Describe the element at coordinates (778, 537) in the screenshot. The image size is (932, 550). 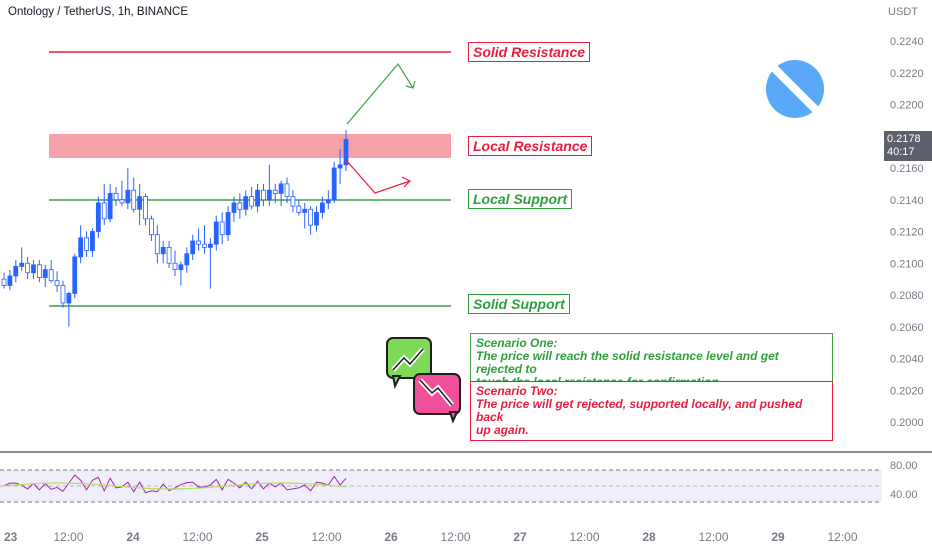
I see `x-tick-label: 29` at that location.